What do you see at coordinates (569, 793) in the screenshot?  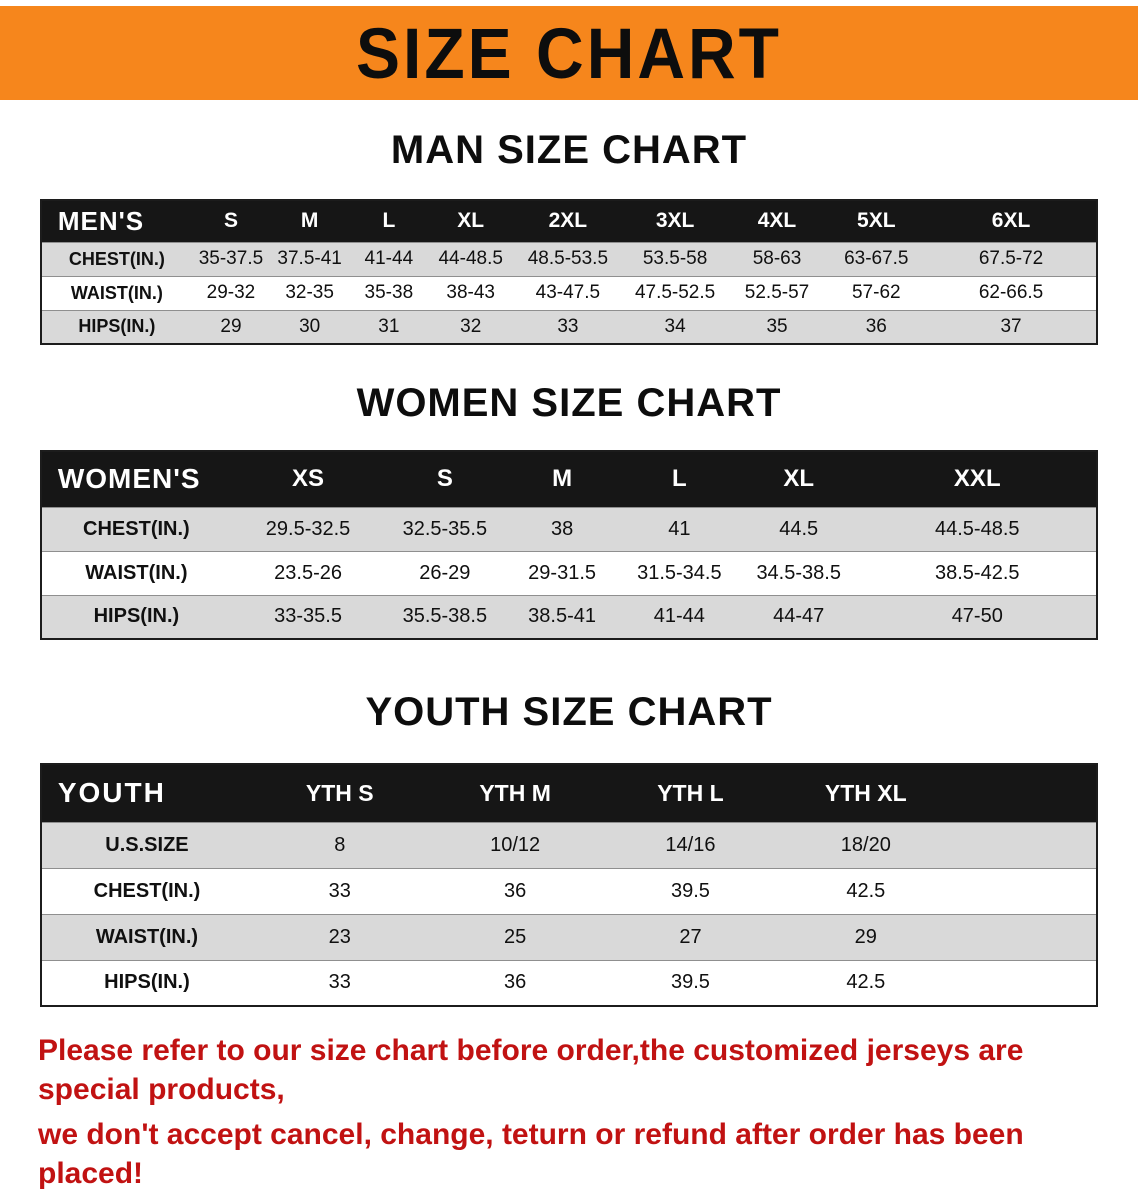 I see `youth-header-row: YOUTH YTH S YTH M YTH L YTH XL` at bounding box center [569, 793].